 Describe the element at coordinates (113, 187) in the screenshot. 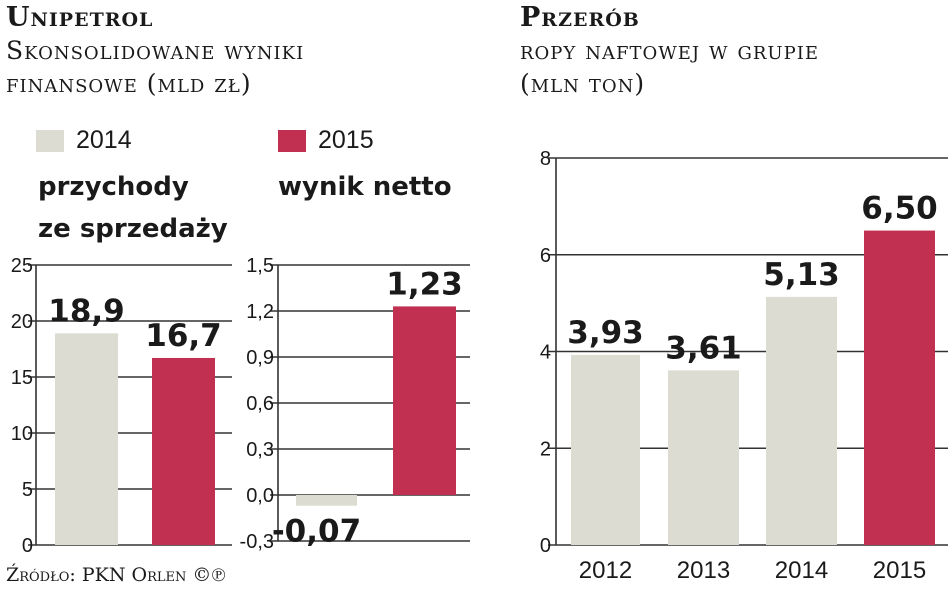

I see `panel-title-revenue-line1: przychody` at that location.